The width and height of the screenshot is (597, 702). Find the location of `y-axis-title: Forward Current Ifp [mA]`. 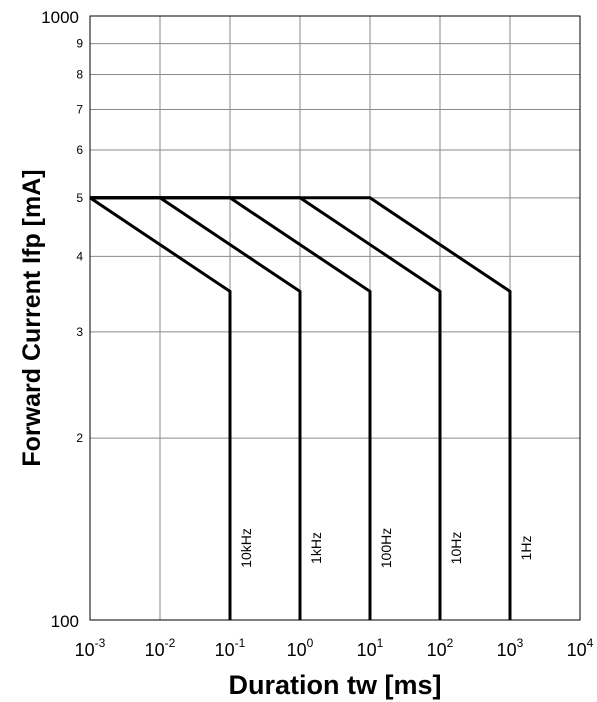

y-axis-title: Forward Current Ifp [mA] is located at coordinates (32, 317).